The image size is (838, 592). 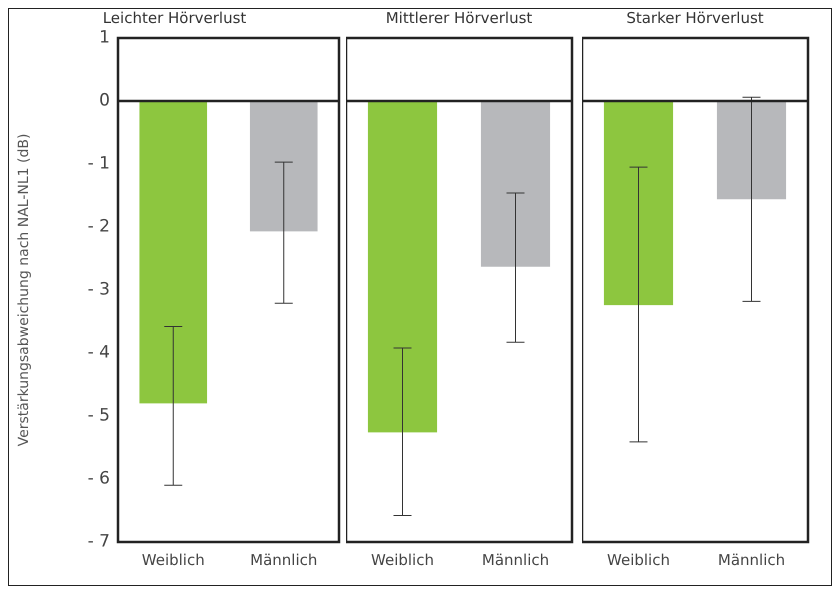 What do you see at coordinates (99, 415) in the screenshot?
I see `y-tick-label: - 5` at bounding box center [99, 415].